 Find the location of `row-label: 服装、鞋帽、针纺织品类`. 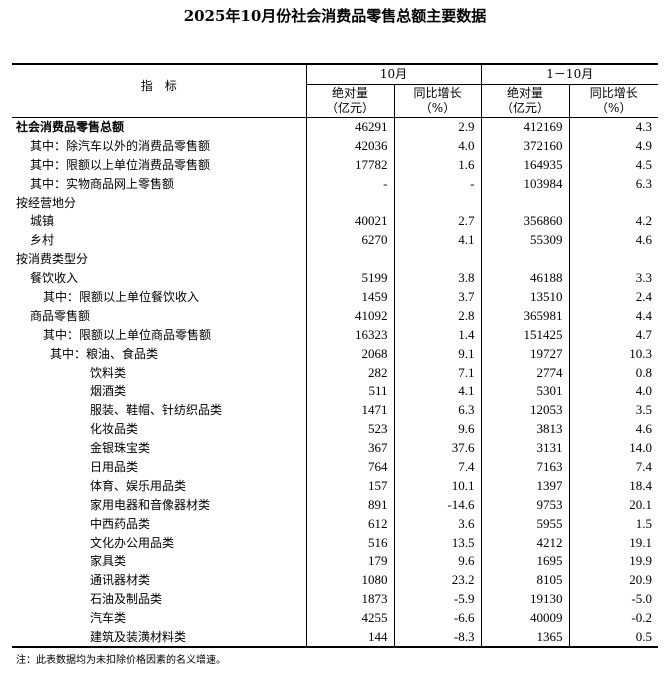

row-label: 服装、鞋帽、针纺织品类 is located at coordinates (156, 410).